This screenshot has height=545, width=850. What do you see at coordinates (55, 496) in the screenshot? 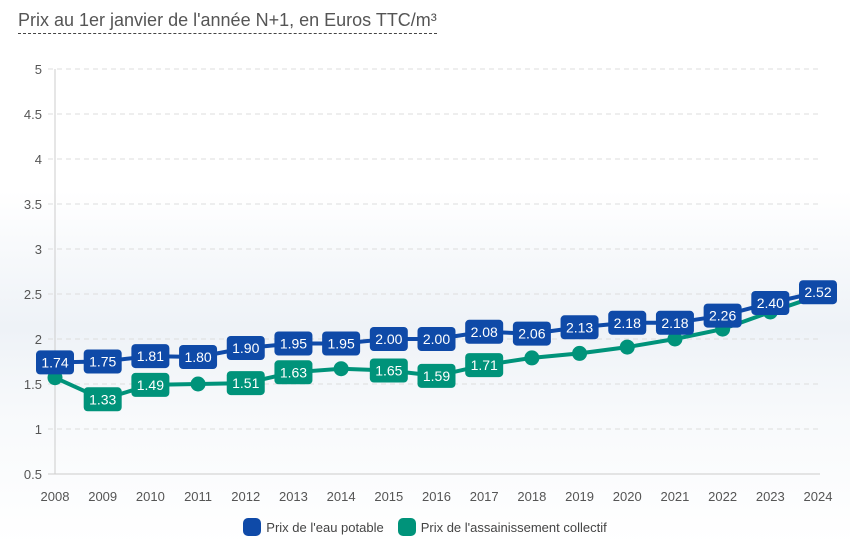
I see `x-tick-label: 2008` at bounding box center [55, 496].